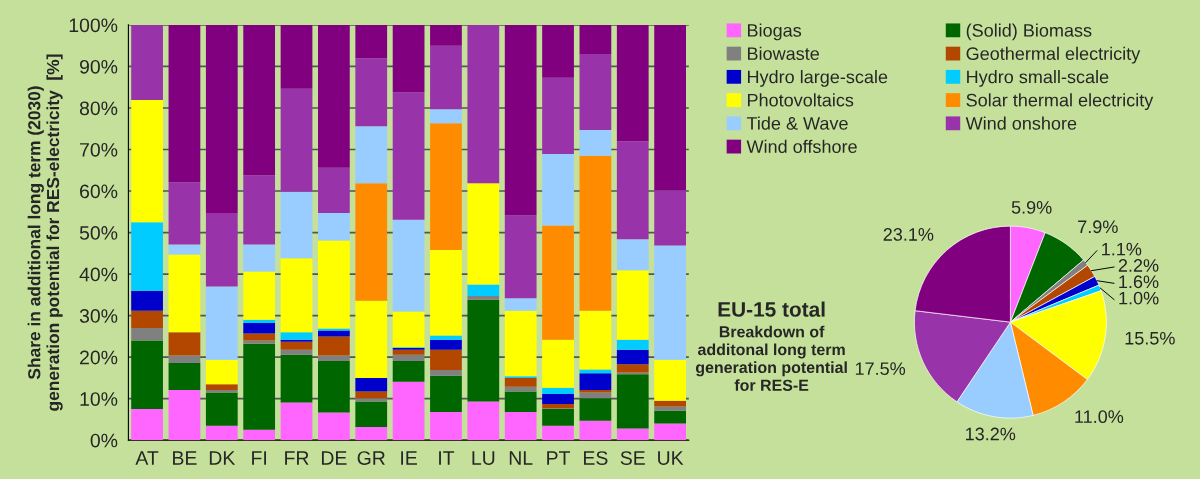 The width and height of the screenshot is (1200, 479). What do you see at coordinates (222, 458) in the screenshot?
I see `x-tick-label: DK` at bounding box center [222, 458].